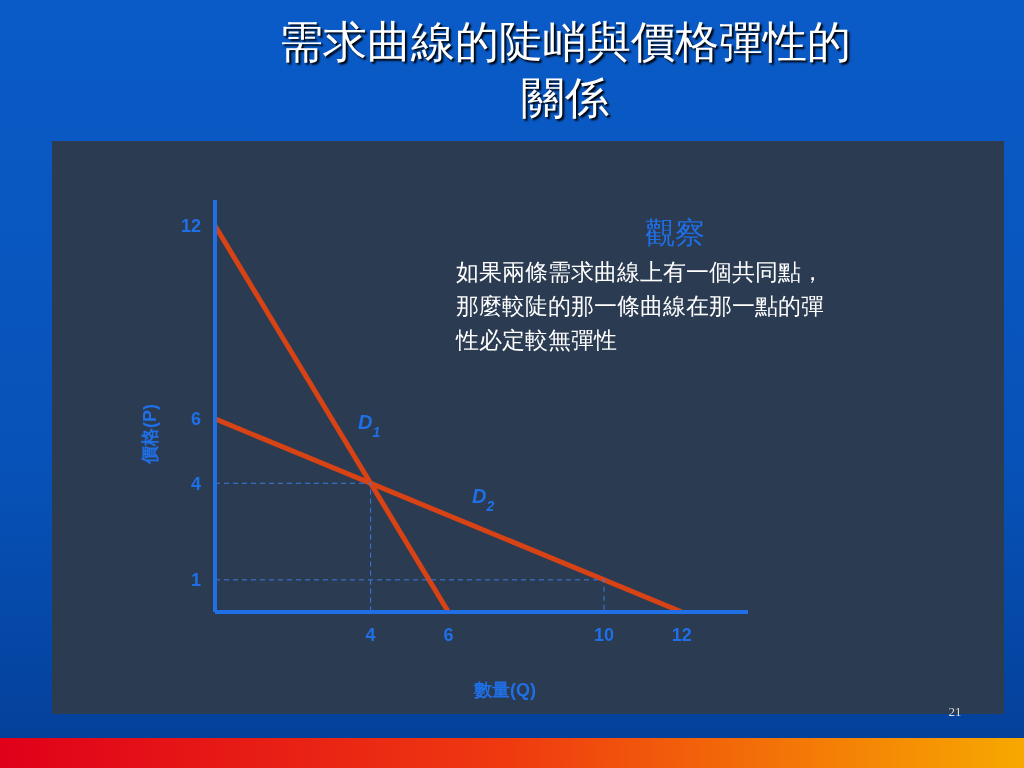 The image size is (1024, 768). I want to click on annotation: 如果兩條需求曲線上有一個共同點，那麼較陡的那一條曲線在那一點的彈性必定較無彈性, so click(640, 306).